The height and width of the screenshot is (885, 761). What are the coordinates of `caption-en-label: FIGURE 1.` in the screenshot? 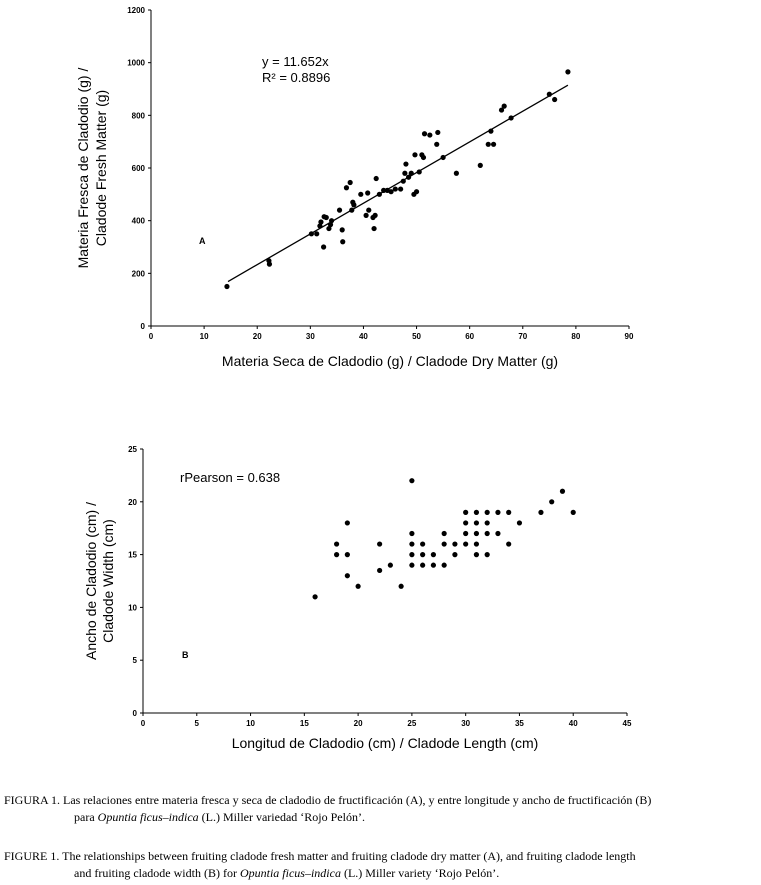 It's located at (32, 856).